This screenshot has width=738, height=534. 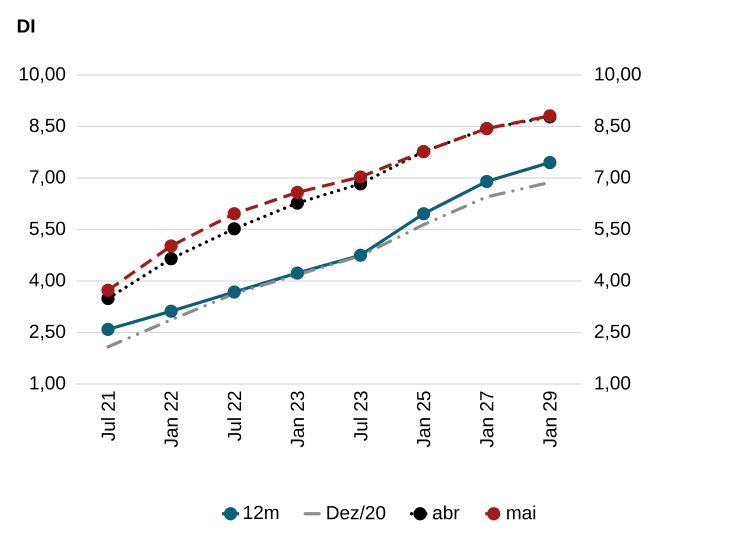 I want to click on x-tick-label: Jan 23, so click(x=297, y=419).